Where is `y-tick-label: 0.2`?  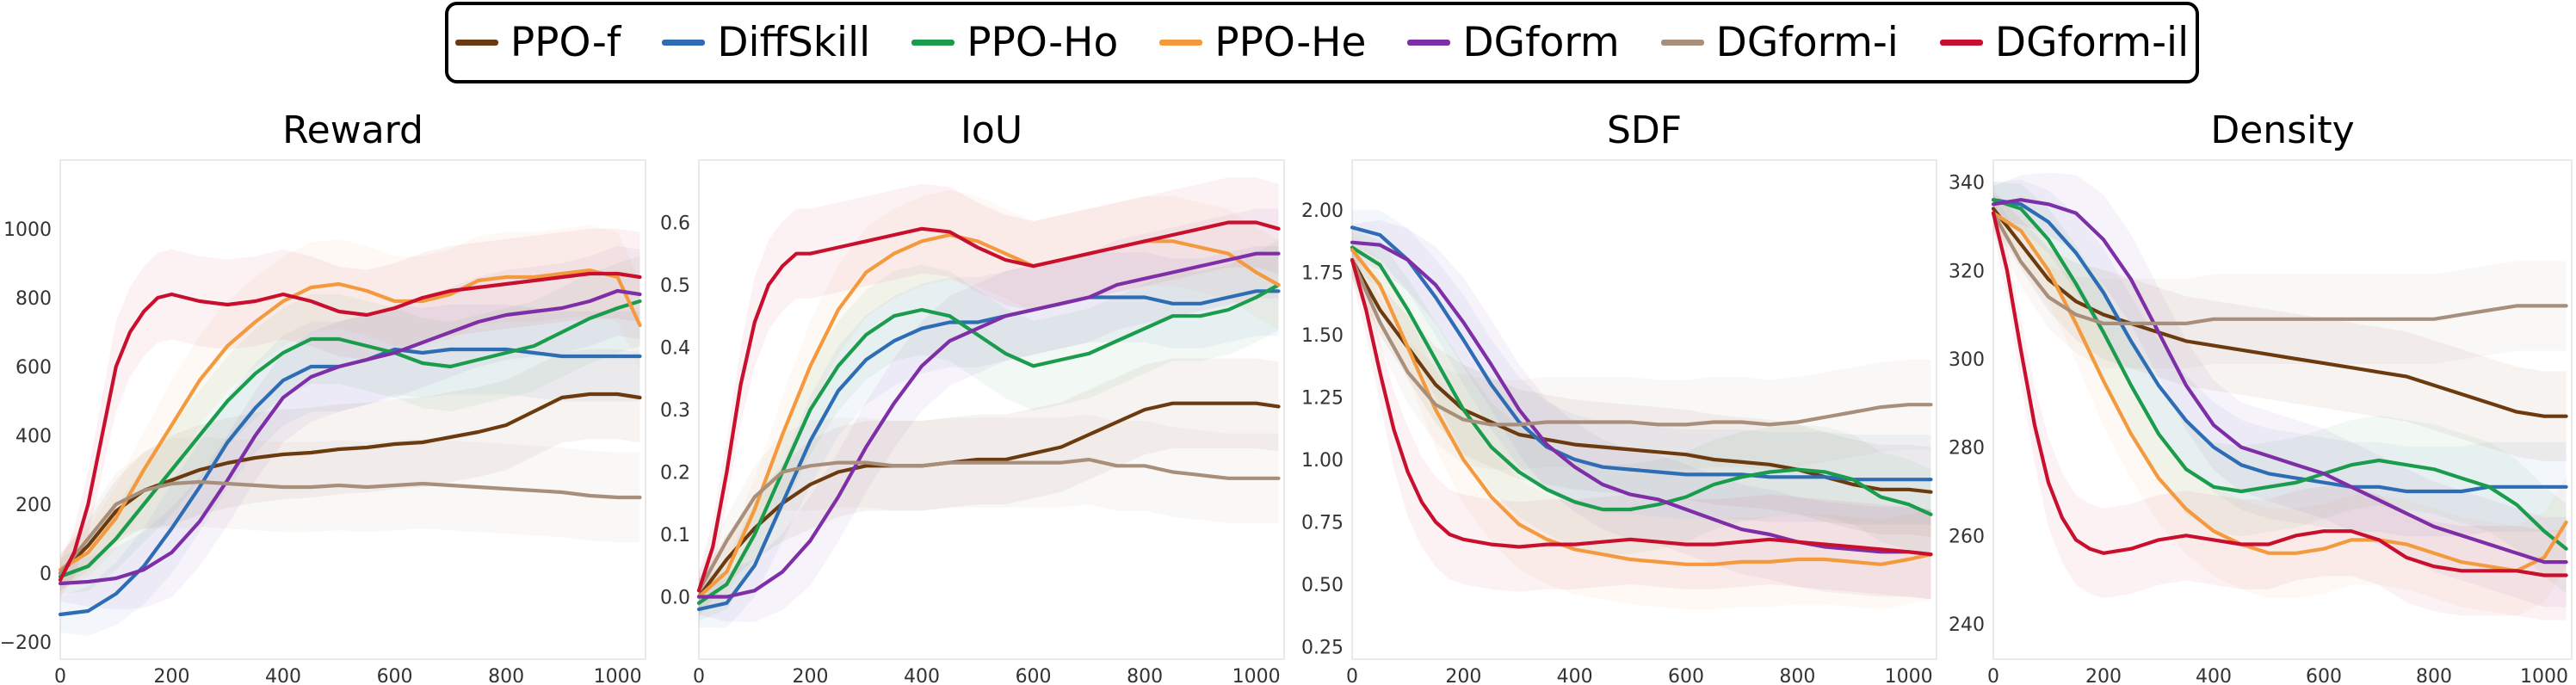 y-tick-label: 0.2 is located at coordinates (675, 473).